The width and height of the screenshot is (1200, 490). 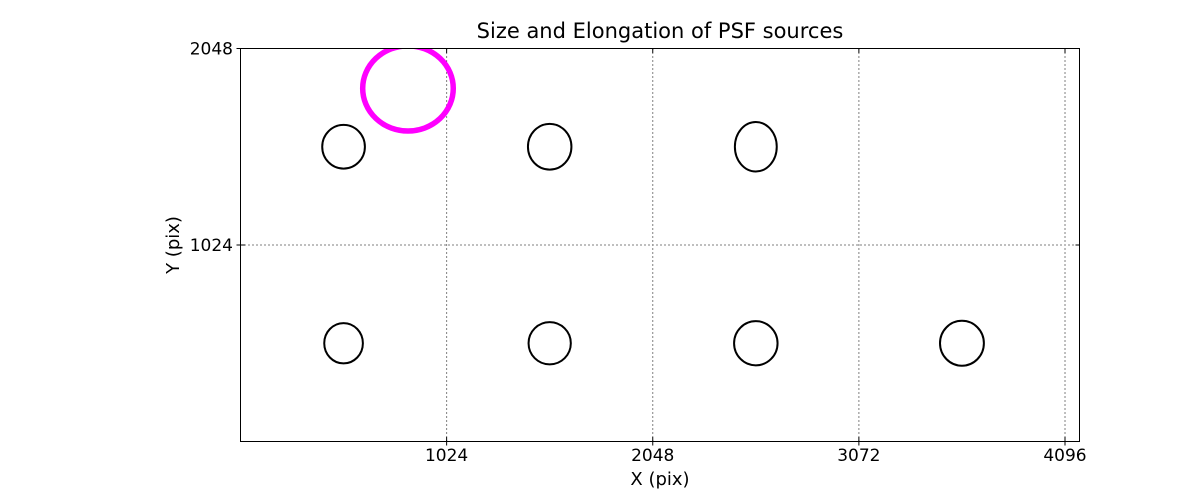 I want to click on x-tick-label-2048: 2048, so click(x=652, y=456).